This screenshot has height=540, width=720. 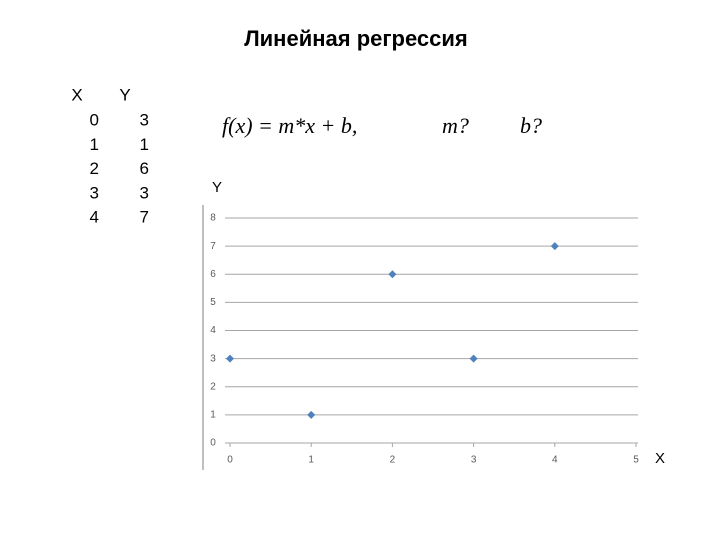 What do you see at coordinates (213, 358) in the screenshot?
I see `y-tick-label: 3` at bounding box center [213, 358].